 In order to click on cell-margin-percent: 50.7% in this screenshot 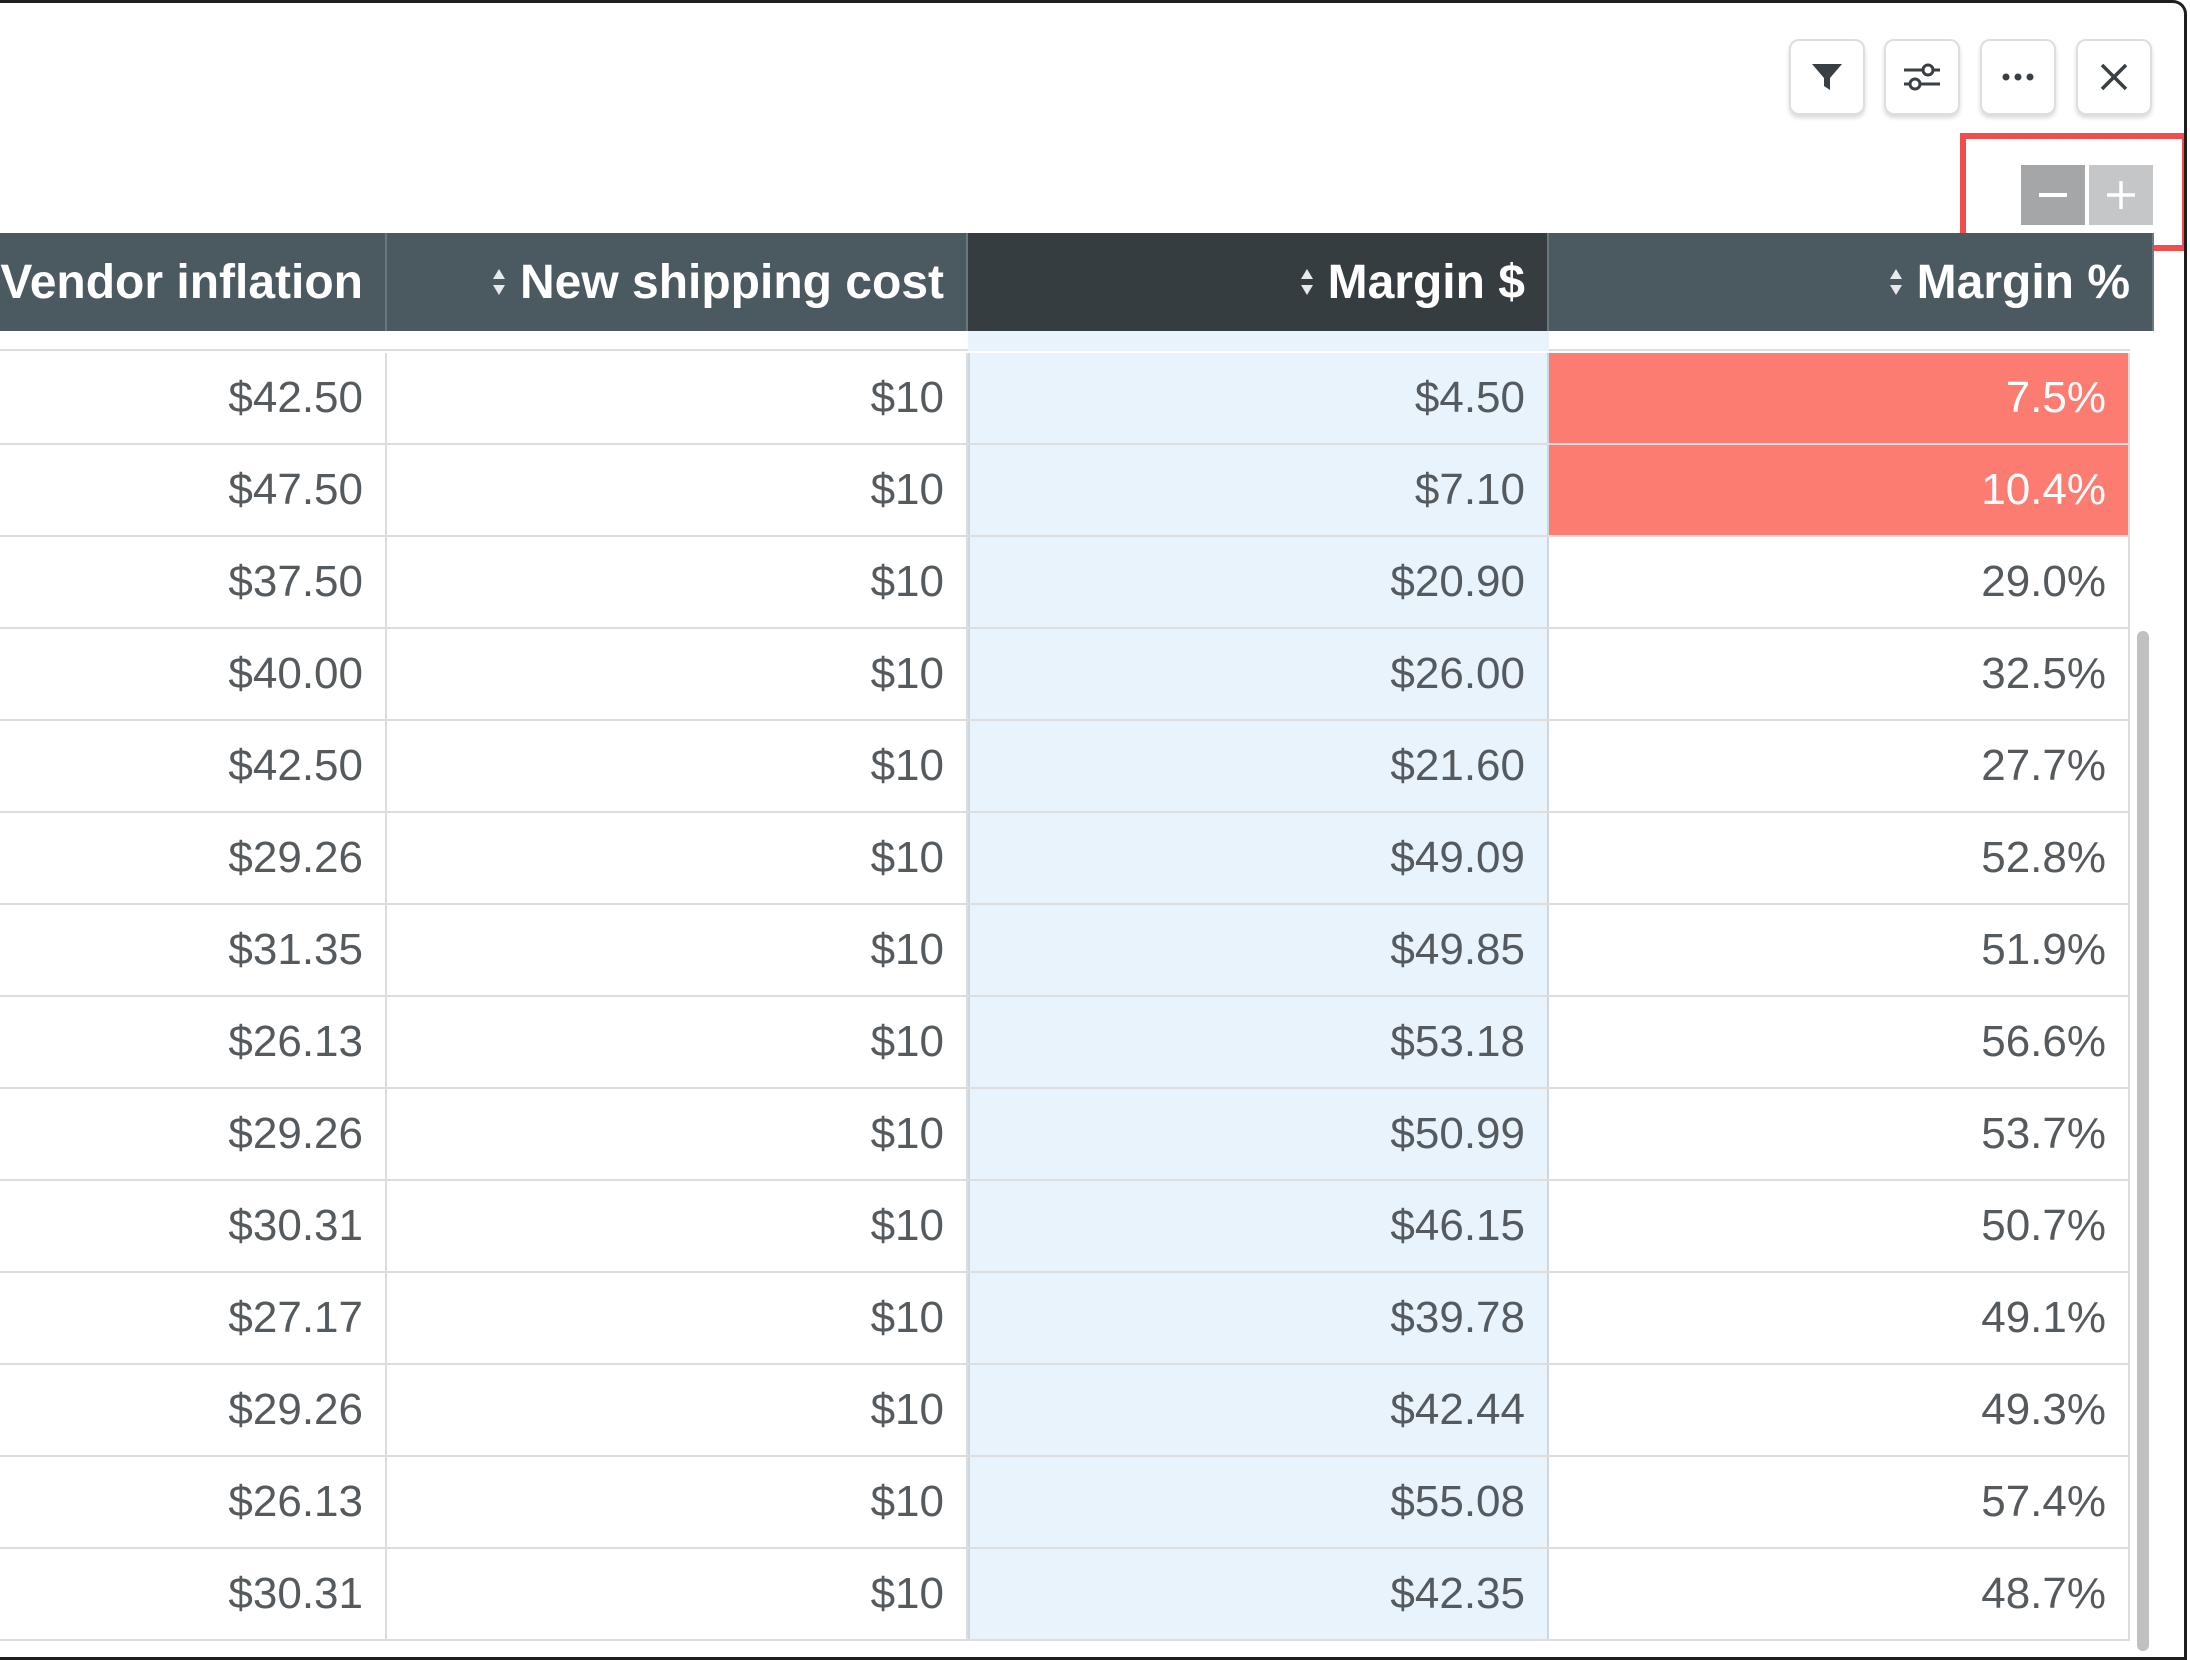, I will do `click(1839, 1226)`.